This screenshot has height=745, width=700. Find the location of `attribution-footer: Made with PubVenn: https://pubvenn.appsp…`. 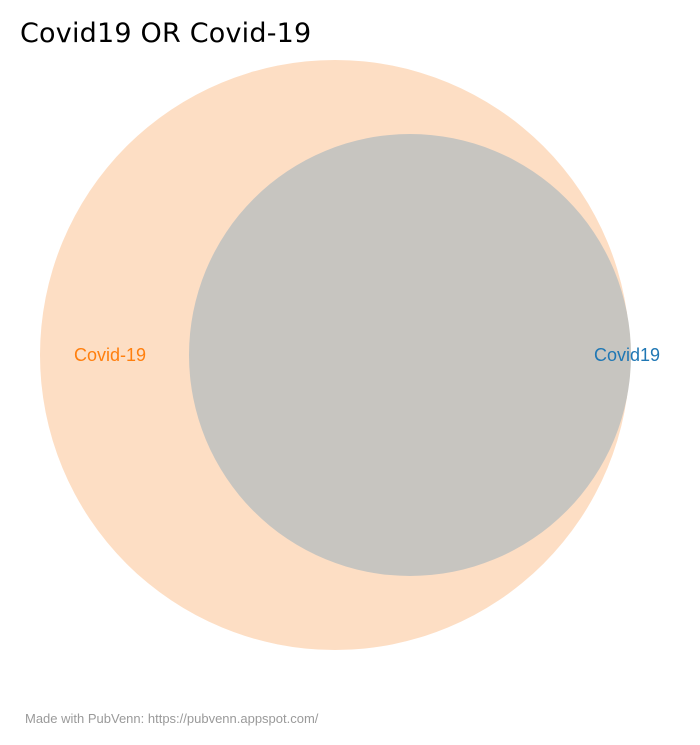

attribution-footer: Made with PubVenn: https://pubvenn.appsp… is located at coordinates (172, 718).